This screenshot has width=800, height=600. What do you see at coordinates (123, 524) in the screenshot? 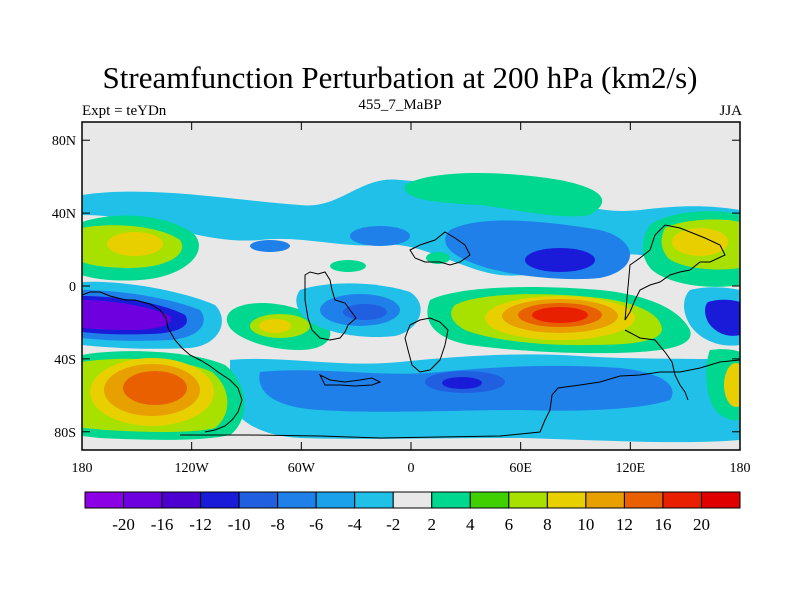
I see `colorbar-label: -20` at bounding box center [123, 524].